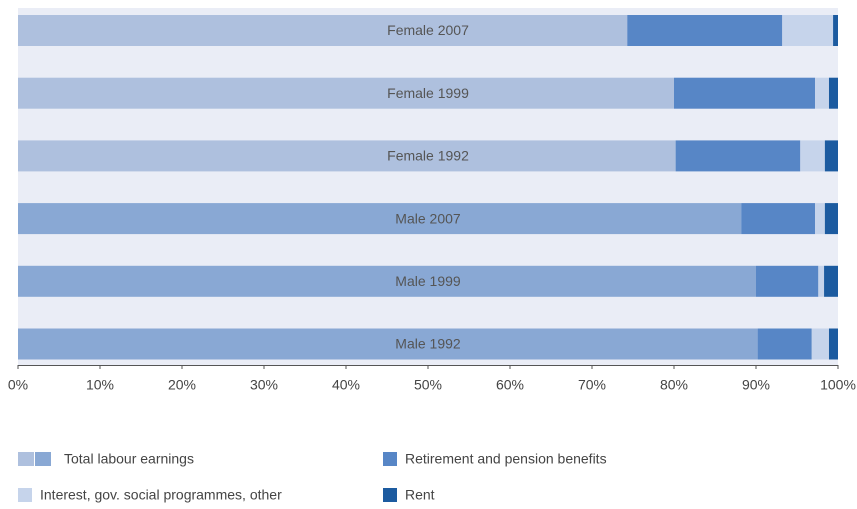 Image resolution: width=857 pixels, height=509 pixels. Describe the element at coordinates (264, 385) in the screenshot. I see `x-tick-label: 30%` at that location.